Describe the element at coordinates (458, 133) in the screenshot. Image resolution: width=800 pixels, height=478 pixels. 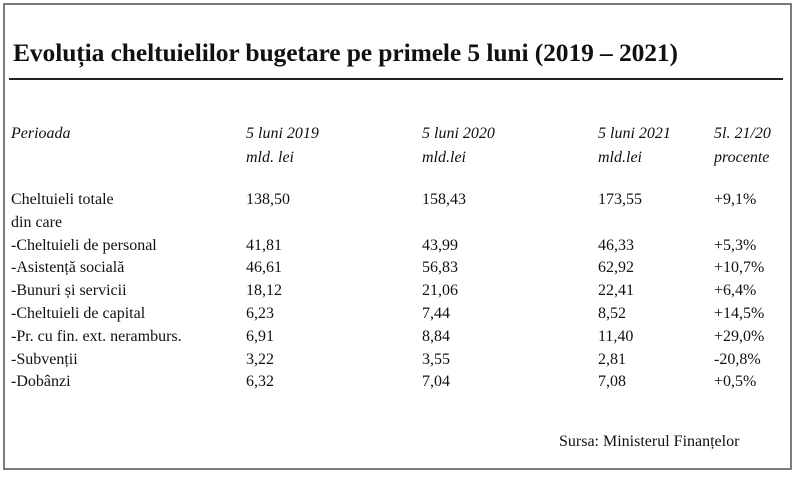
I see `column-header-2020: 5 luni 2020` at that location.